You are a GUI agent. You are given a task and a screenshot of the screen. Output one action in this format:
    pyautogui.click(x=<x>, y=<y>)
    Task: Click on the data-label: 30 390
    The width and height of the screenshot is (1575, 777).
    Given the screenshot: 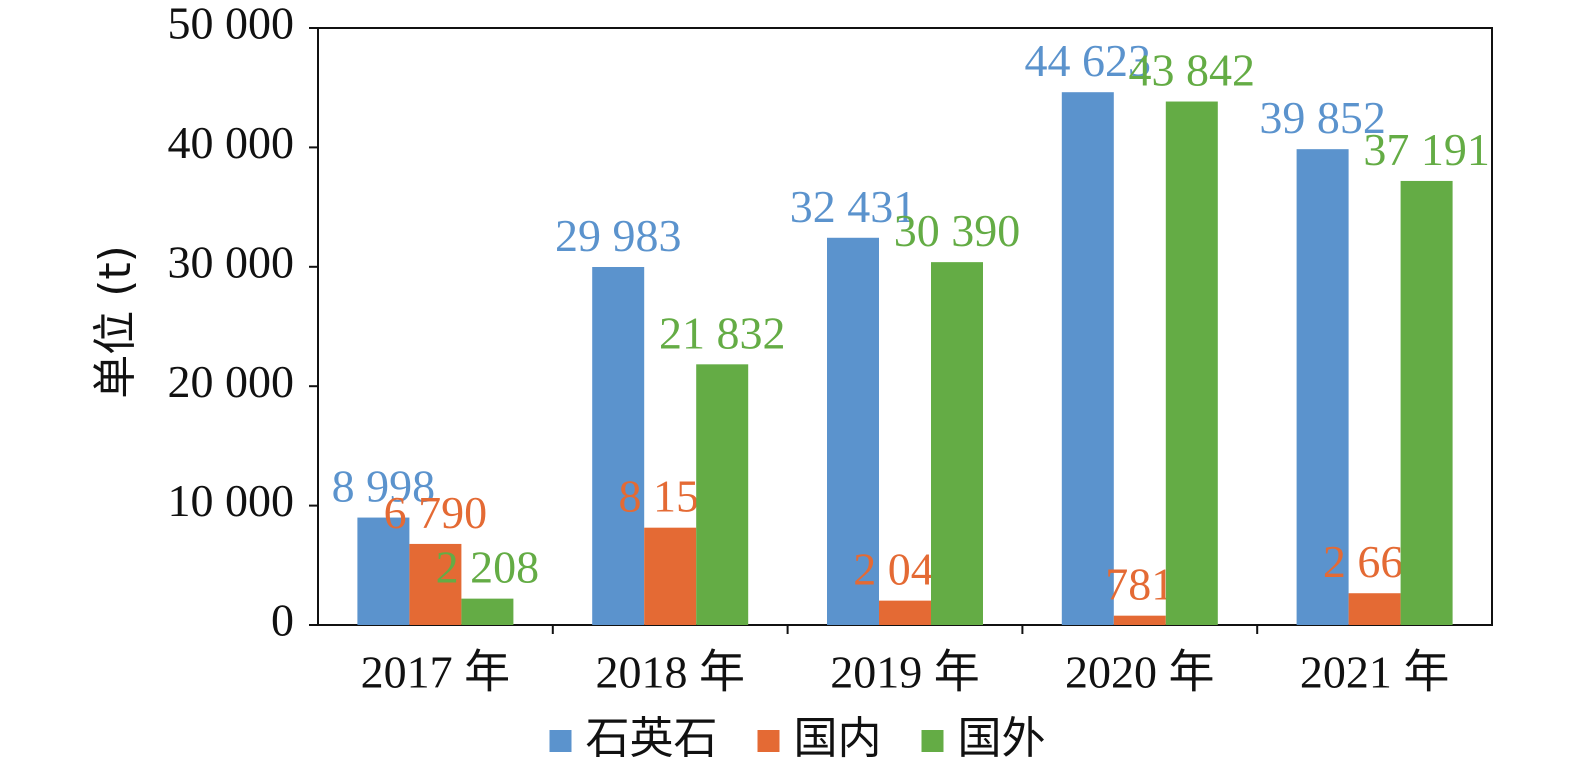 What is the action you would take?
    pyautogui.click(x=957, y=230)
    